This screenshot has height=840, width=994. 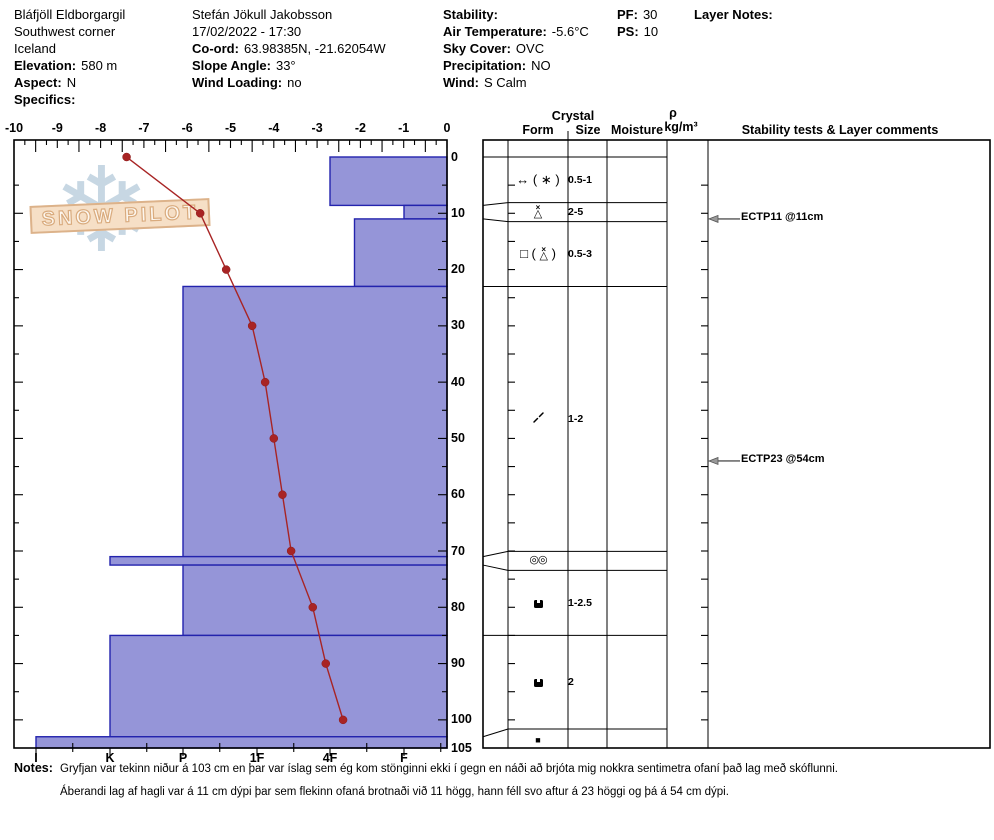 I want to click on hardness-tick-label: F, so click(x=404, y=758).